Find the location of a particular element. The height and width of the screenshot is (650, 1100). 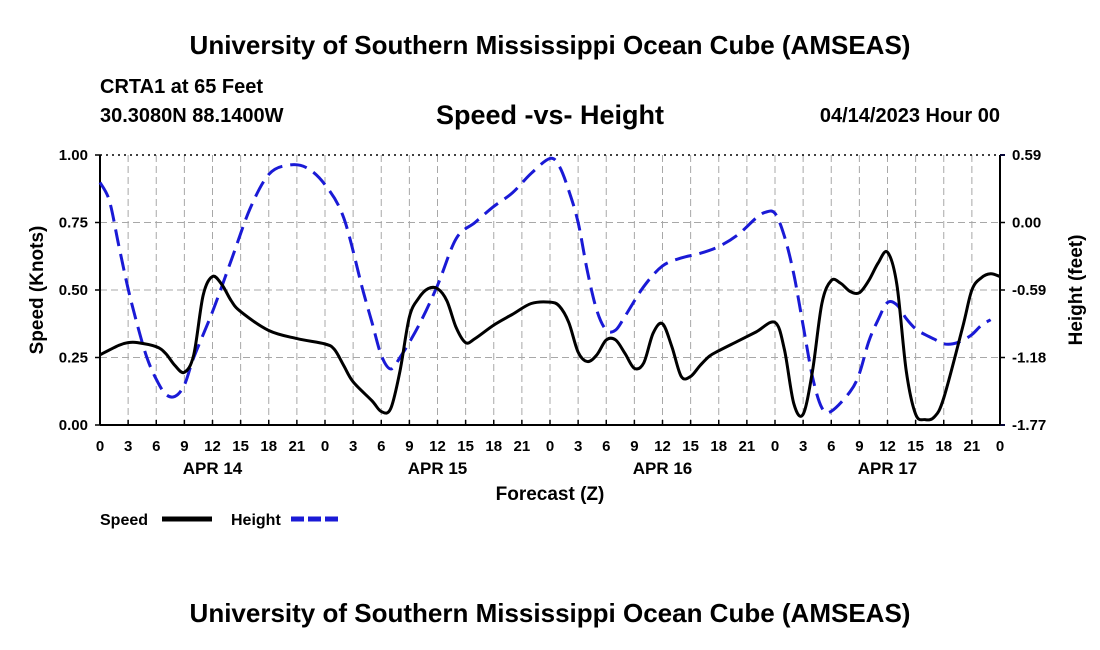

day-label: APR 14 is located at coordinates (213, 468).